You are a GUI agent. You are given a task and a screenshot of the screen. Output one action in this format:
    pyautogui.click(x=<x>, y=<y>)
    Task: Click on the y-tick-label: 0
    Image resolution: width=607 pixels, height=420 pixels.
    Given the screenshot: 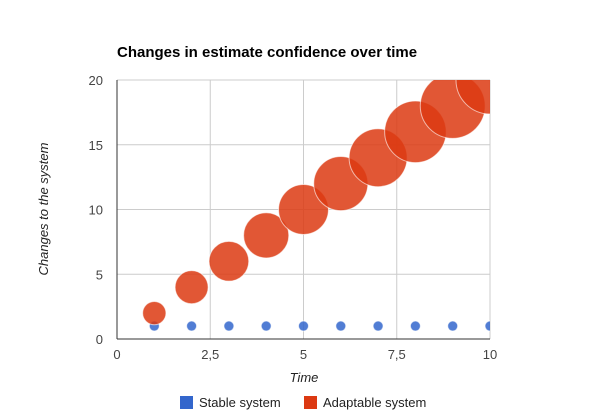 What is the action you would take?
    pyautogui.click(x=99, y=339)
    